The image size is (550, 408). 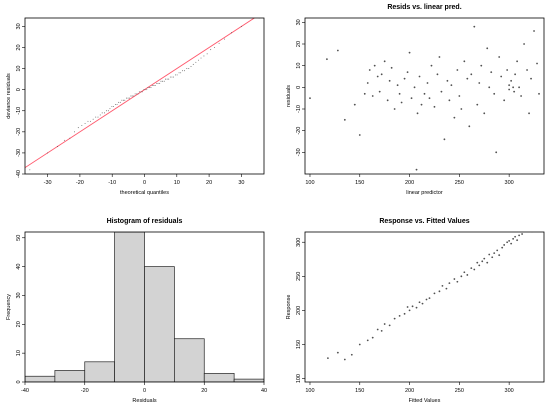 I want to click on x-tick-label: 0, so click(x=144, y=183).